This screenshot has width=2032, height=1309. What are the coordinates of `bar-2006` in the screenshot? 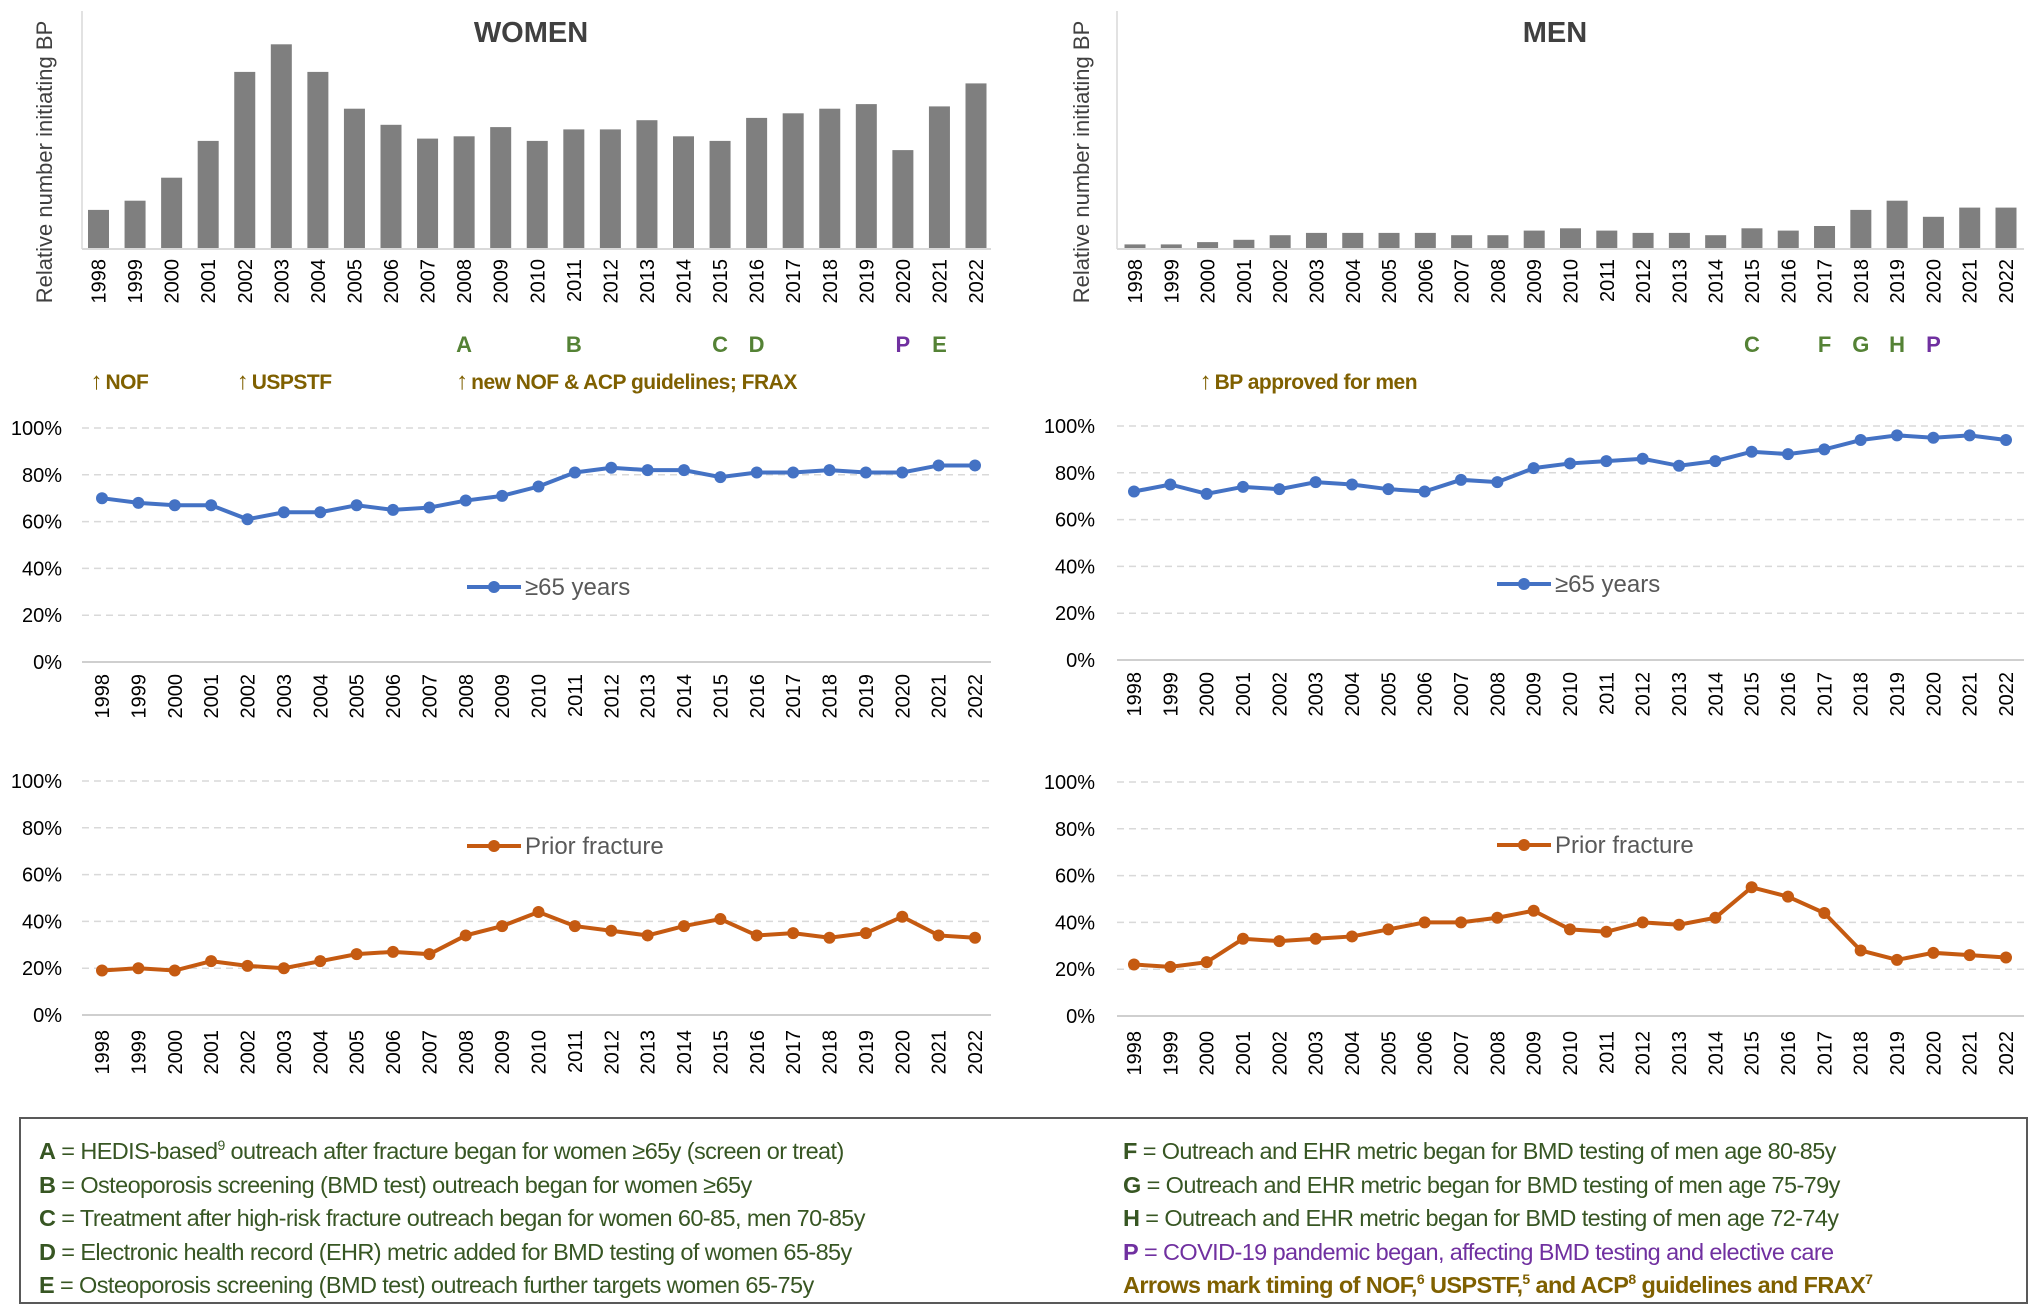 It's located at (391, 186).